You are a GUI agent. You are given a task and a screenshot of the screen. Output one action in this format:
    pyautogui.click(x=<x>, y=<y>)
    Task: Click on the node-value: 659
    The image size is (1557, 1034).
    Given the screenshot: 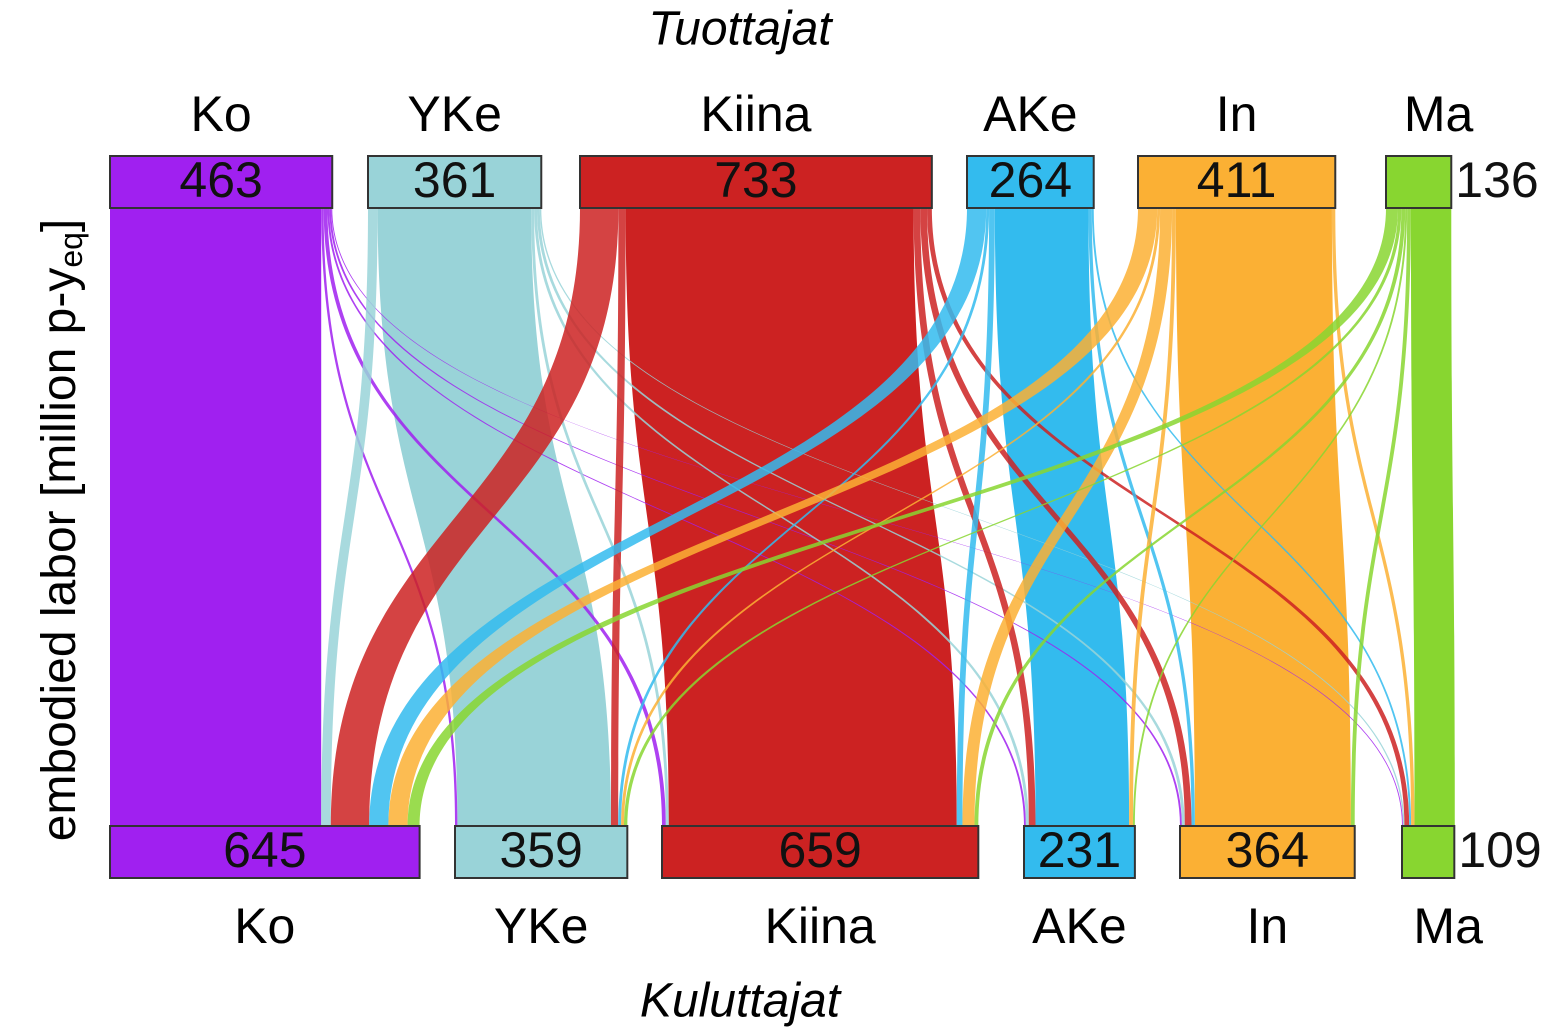 What is the action you would take?
    pyautogui.click(x=819, y=850)
    